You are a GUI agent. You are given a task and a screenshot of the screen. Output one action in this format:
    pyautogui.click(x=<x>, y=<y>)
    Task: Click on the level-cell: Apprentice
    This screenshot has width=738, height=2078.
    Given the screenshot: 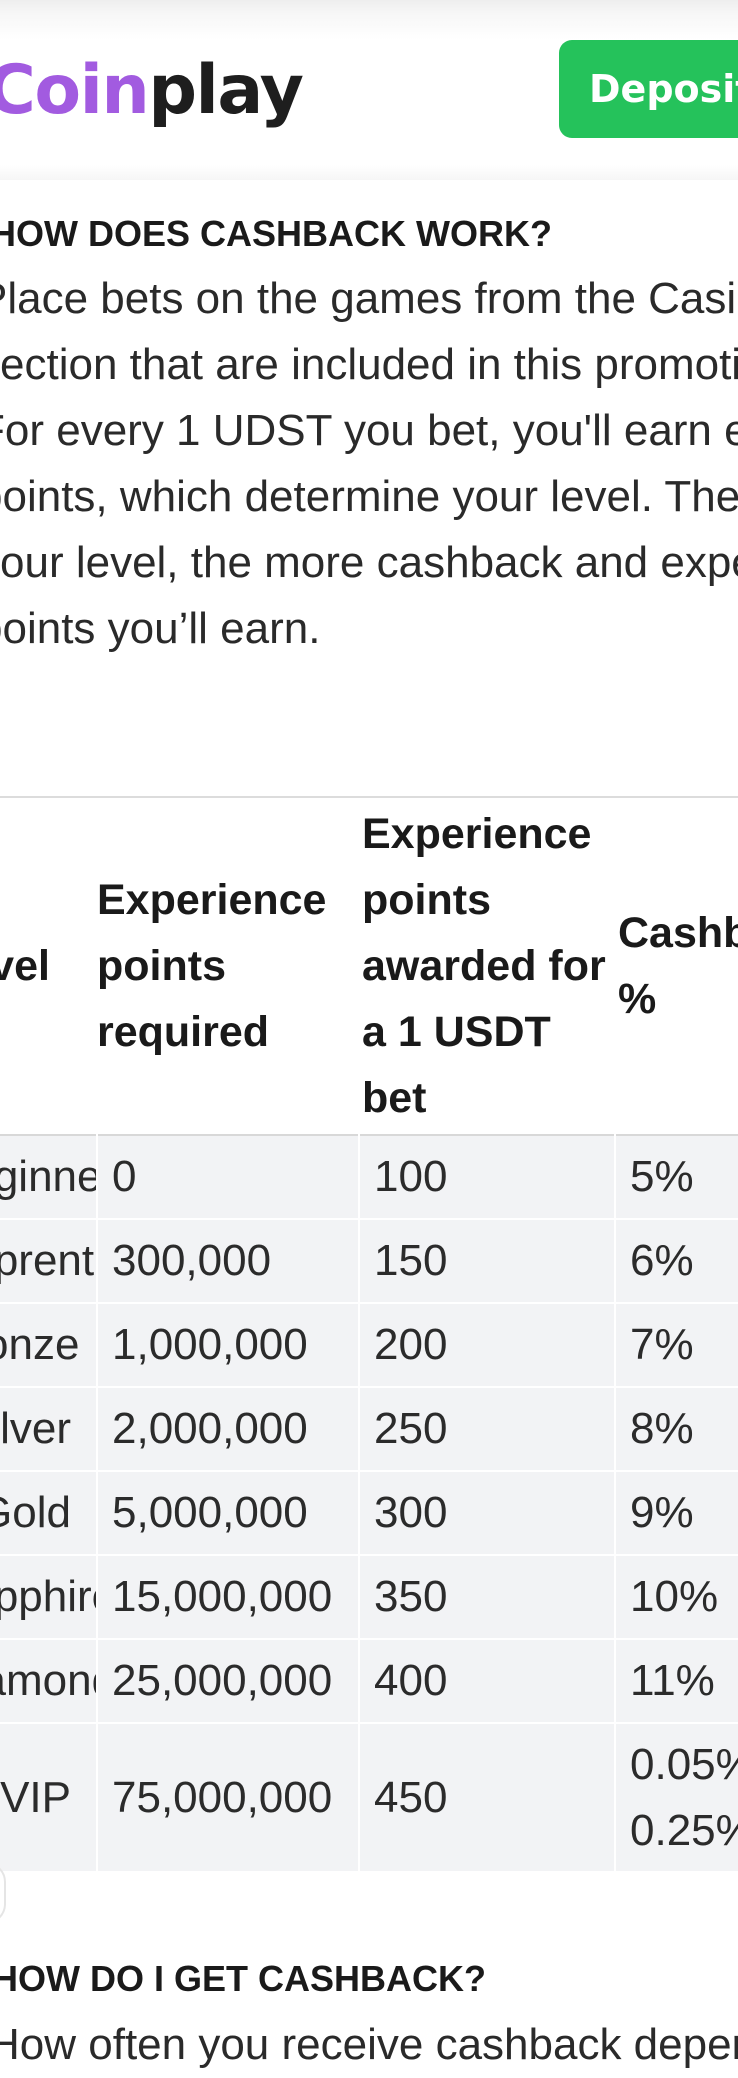 What is the action you would take?
    pyautogui.click(x=49, y=1261)
    